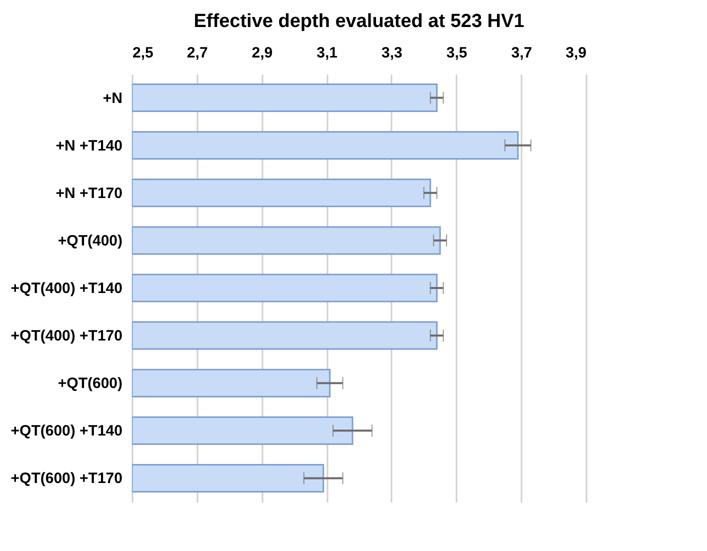  Describe the element at coordinates (66, 288) in the screenshot. I see `y-tick-label: +QT(400) +T140` at that location.